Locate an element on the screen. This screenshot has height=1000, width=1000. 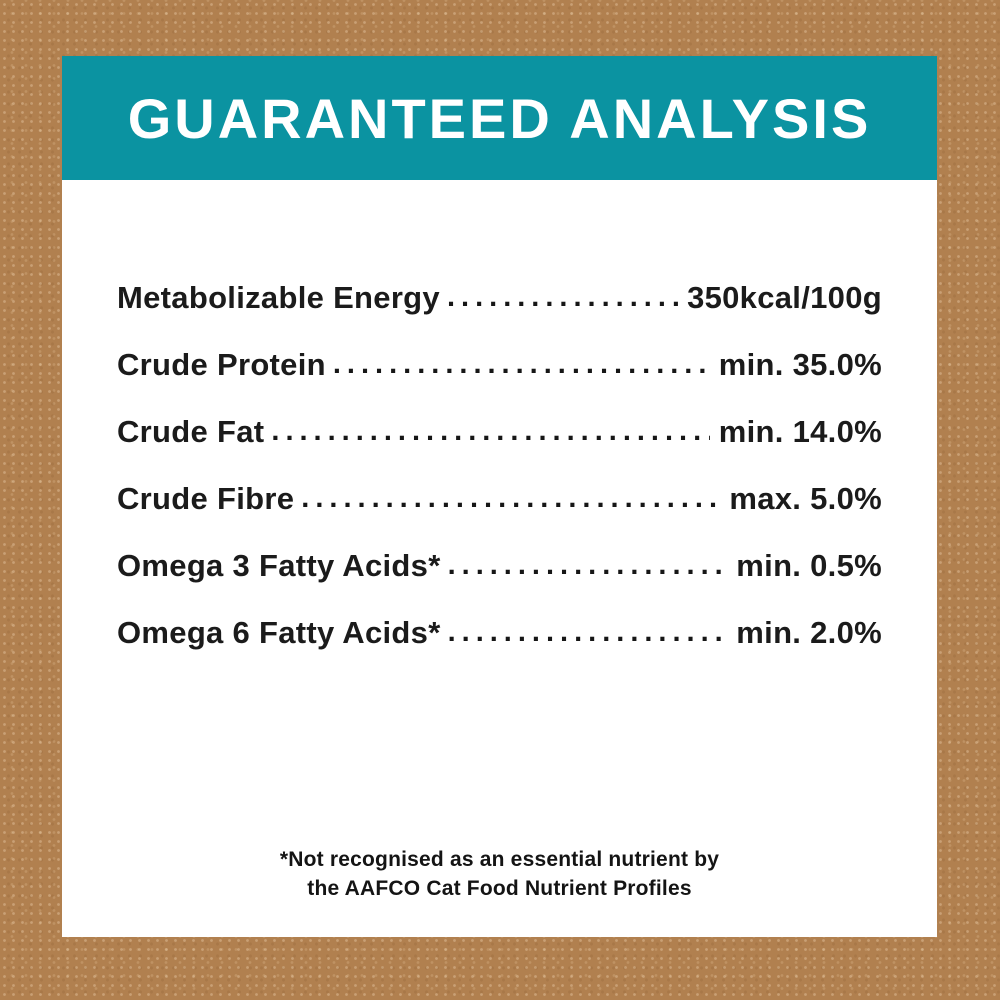
nutrient-value: max. 5.0% is located at coordinates (805, 498).